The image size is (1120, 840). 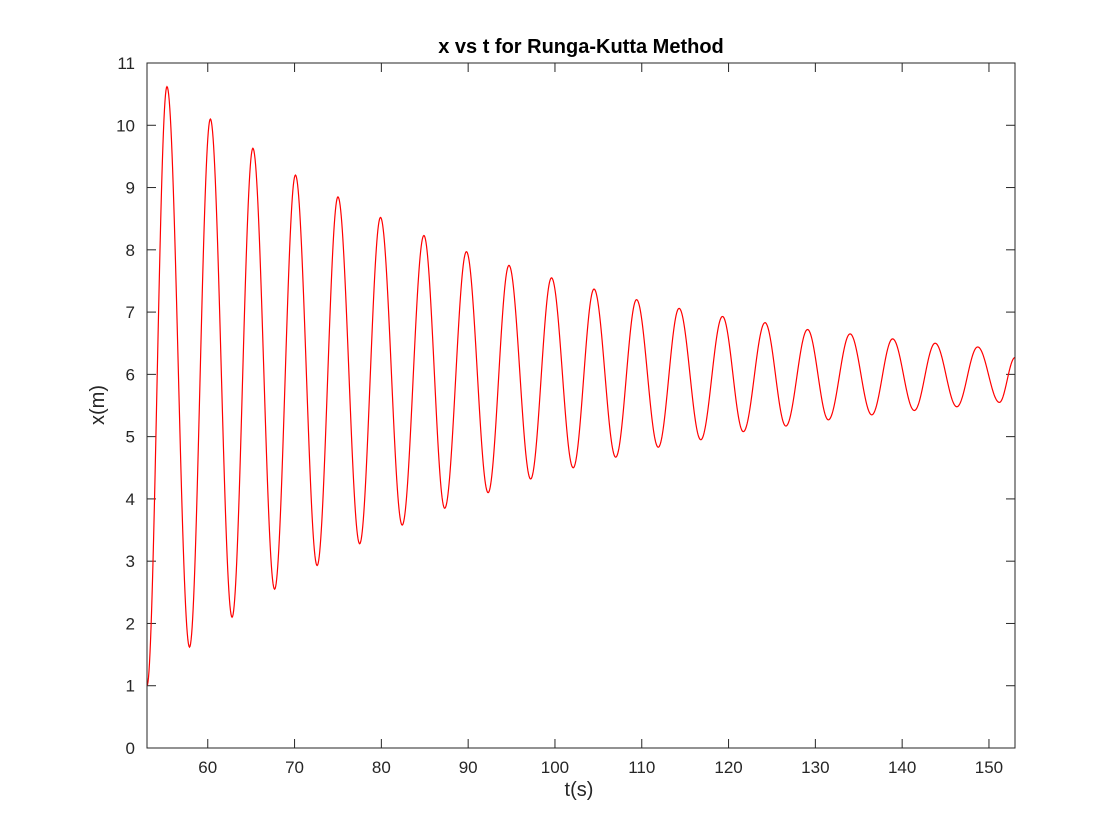 I want to click on x-tick-label: 80, so click(x=381, y=767).